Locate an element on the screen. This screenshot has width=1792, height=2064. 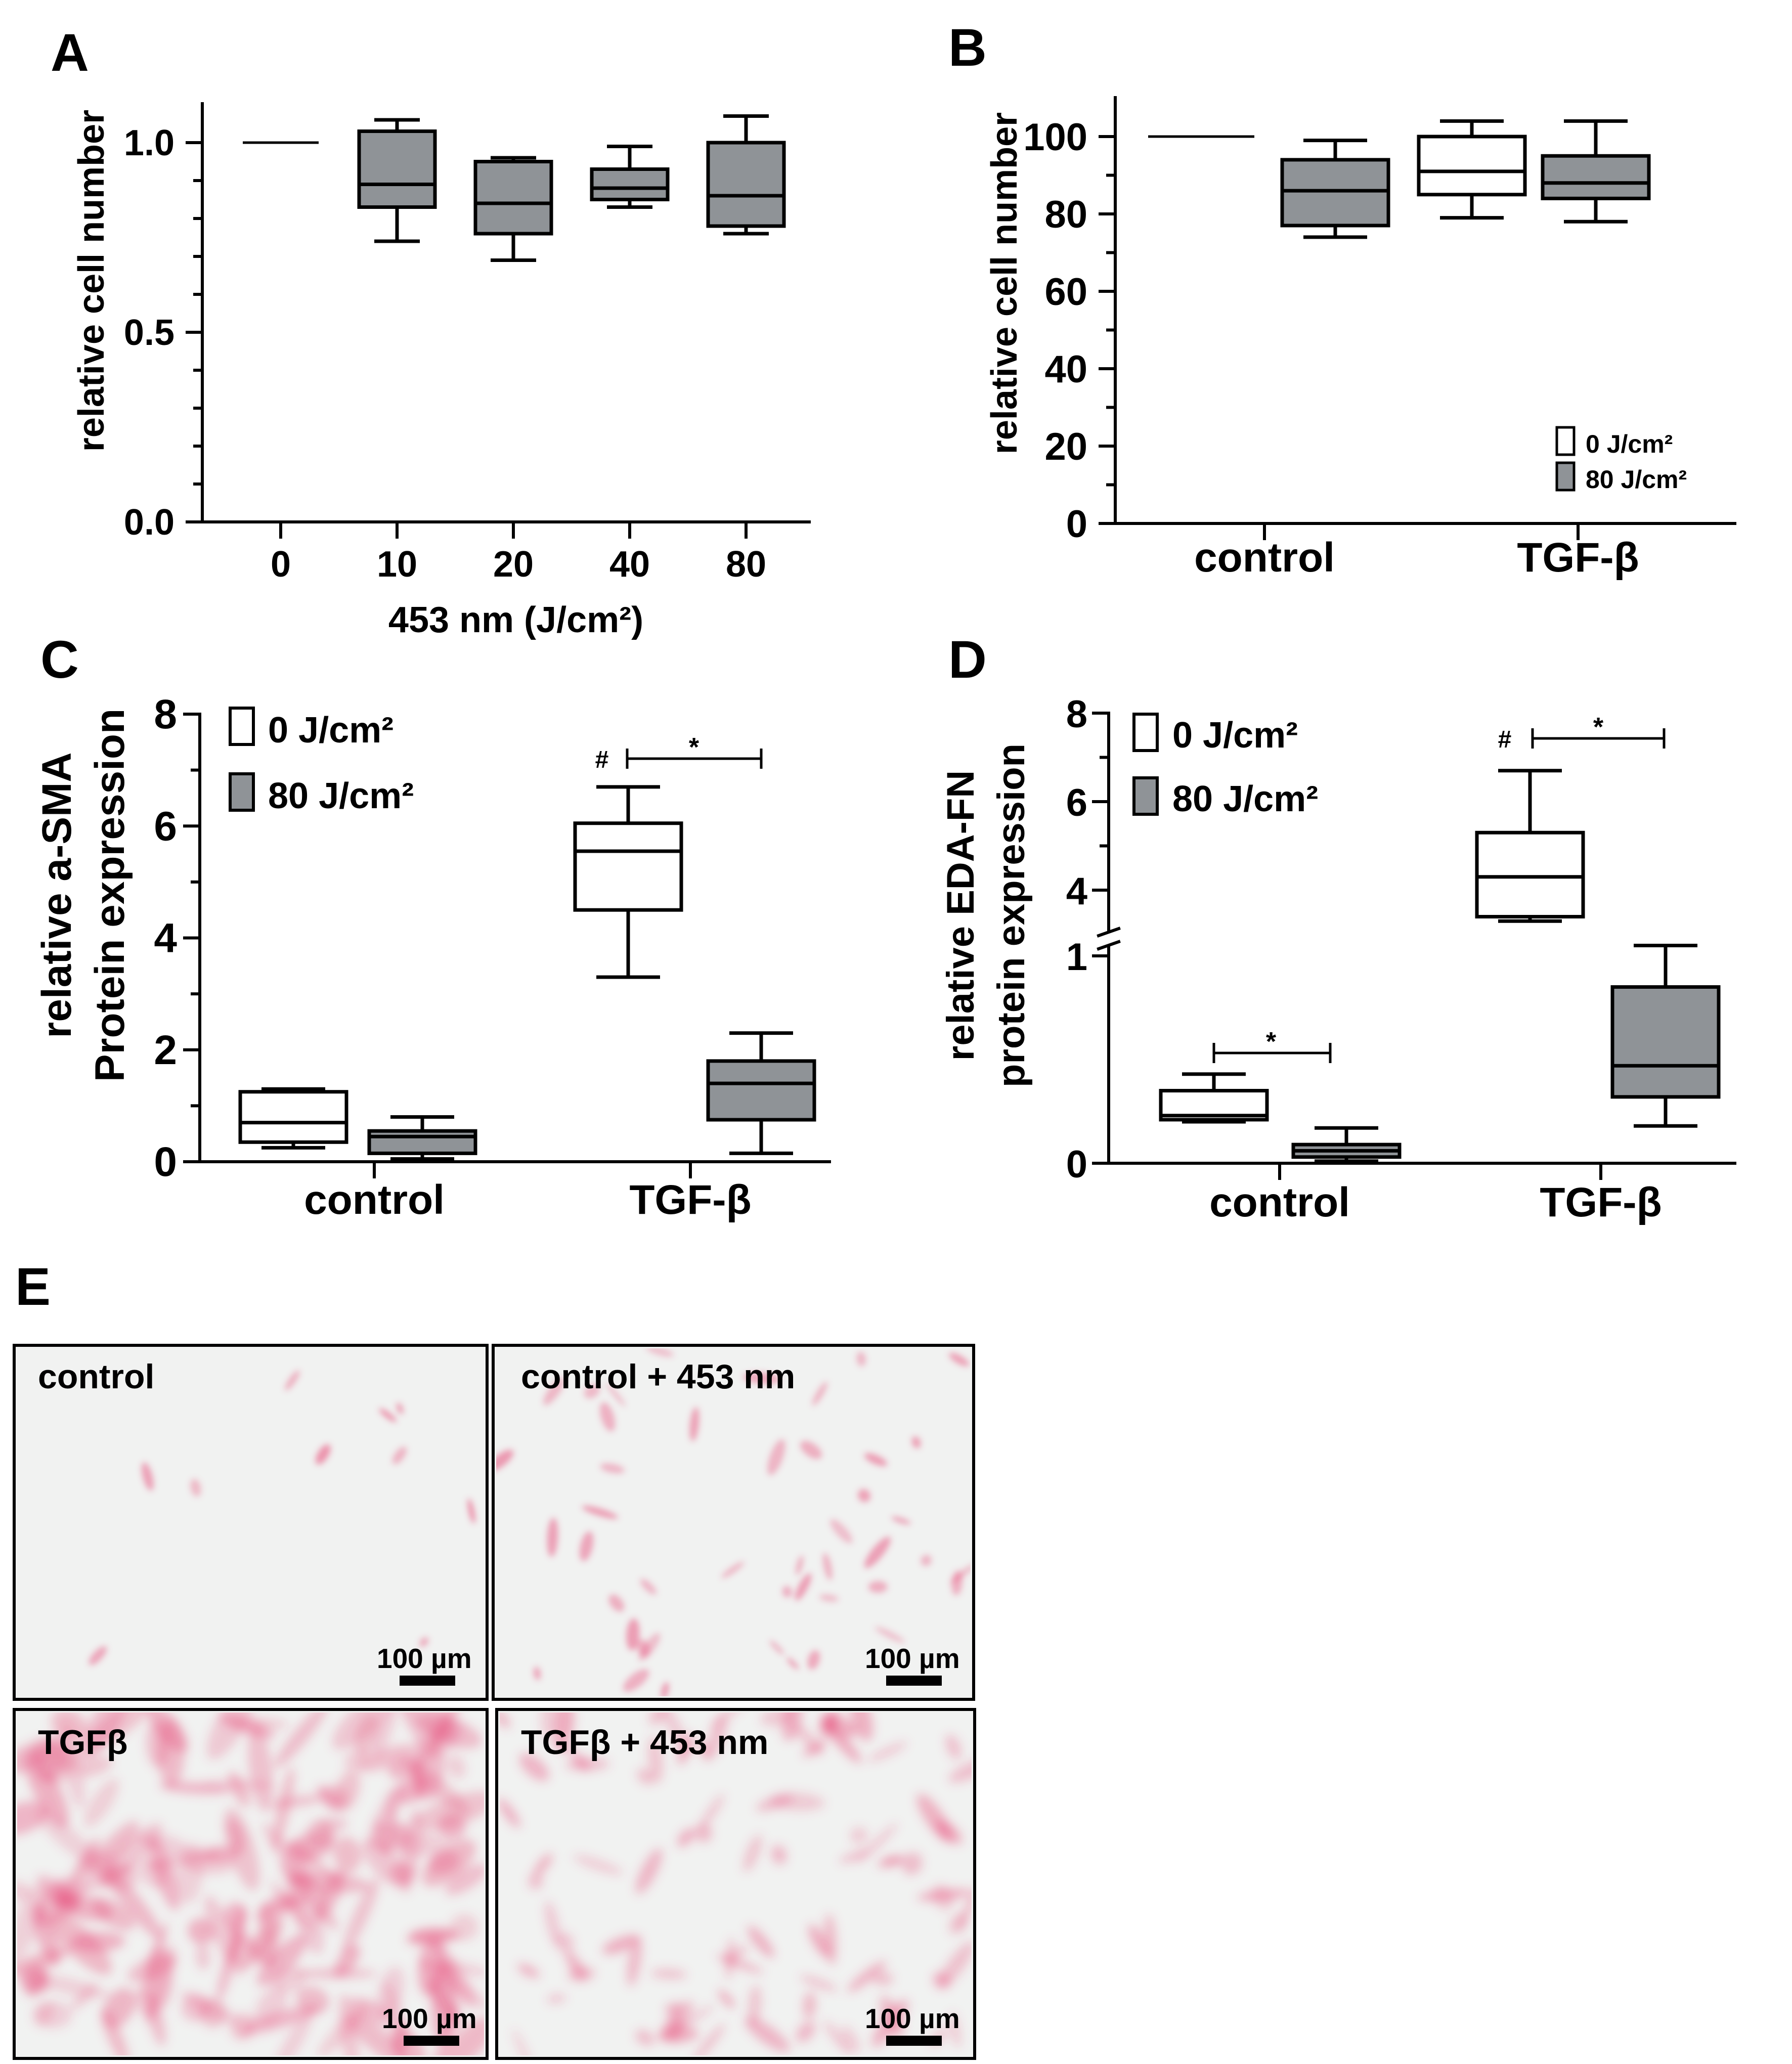
panel-label-e: E is located at coordinates (33, 1287).